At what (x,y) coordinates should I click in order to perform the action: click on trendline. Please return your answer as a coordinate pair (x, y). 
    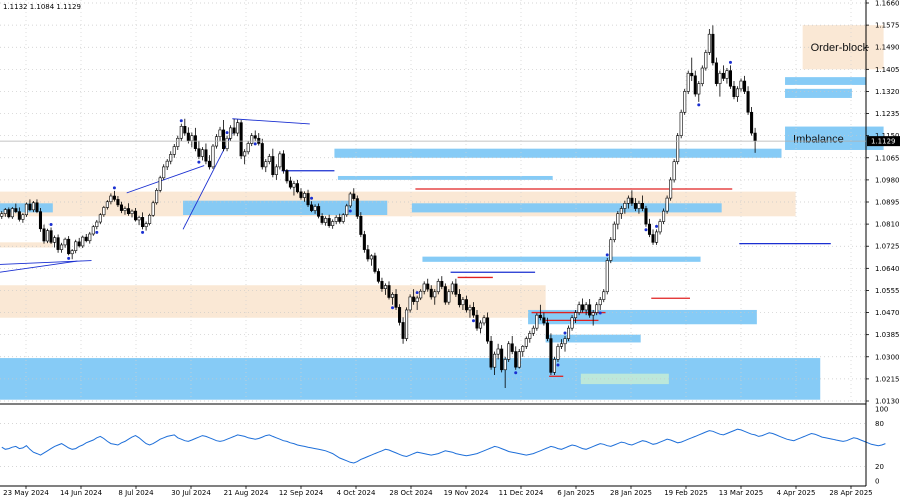
    Looking at the image, I should click on (39, 266).